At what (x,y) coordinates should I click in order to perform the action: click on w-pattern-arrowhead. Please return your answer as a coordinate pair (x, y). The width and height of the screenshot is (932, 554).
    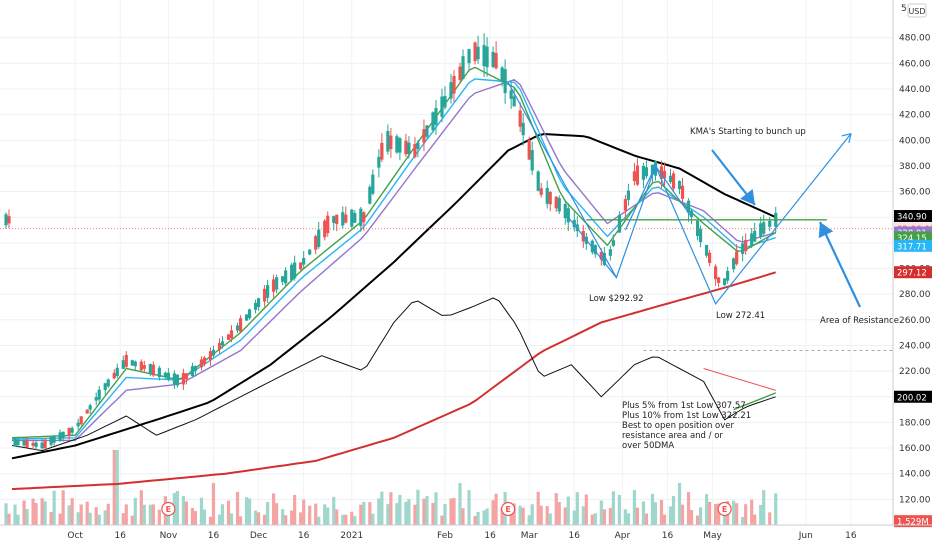
    Looking at the image, I should click on (846, 138).